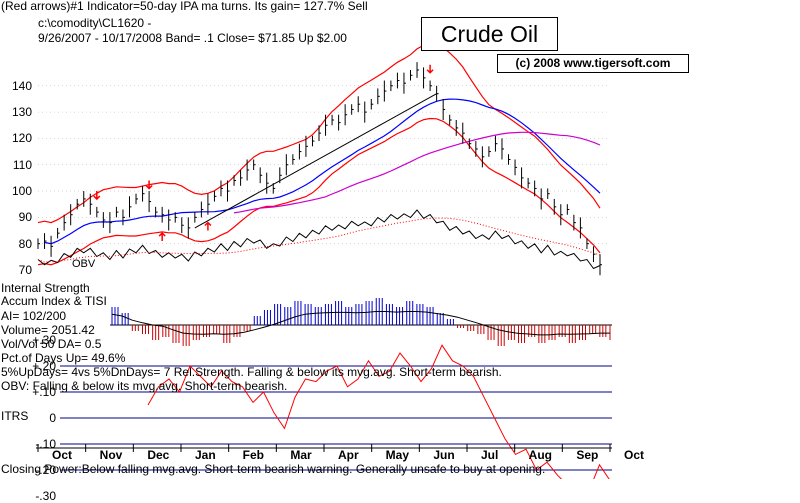  I want to click on itrs-y-tick: -.20, so click(45, 470).